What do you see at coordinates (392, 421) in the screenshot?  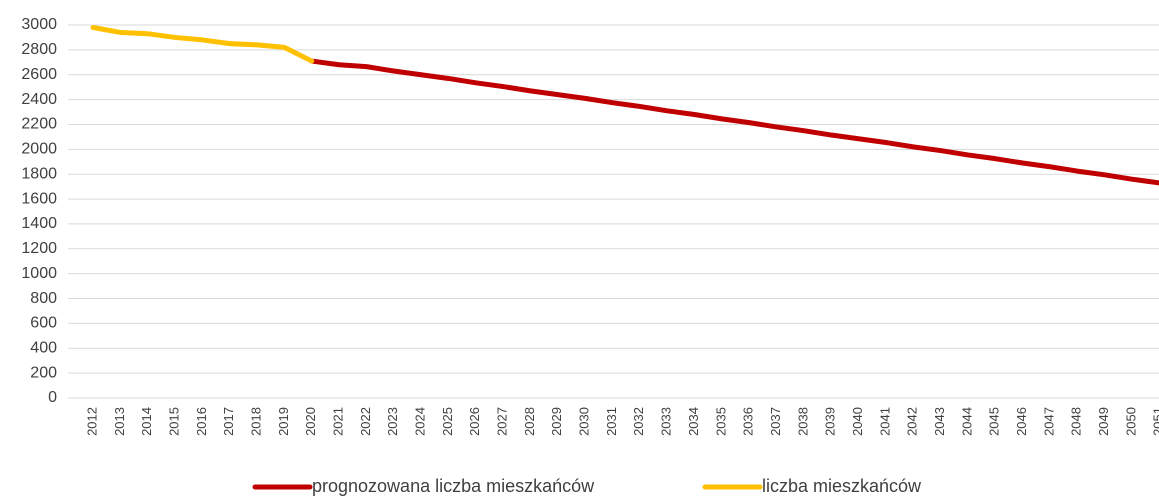 I see `x-tick-label: 2023` at bounding box center [392, 421].